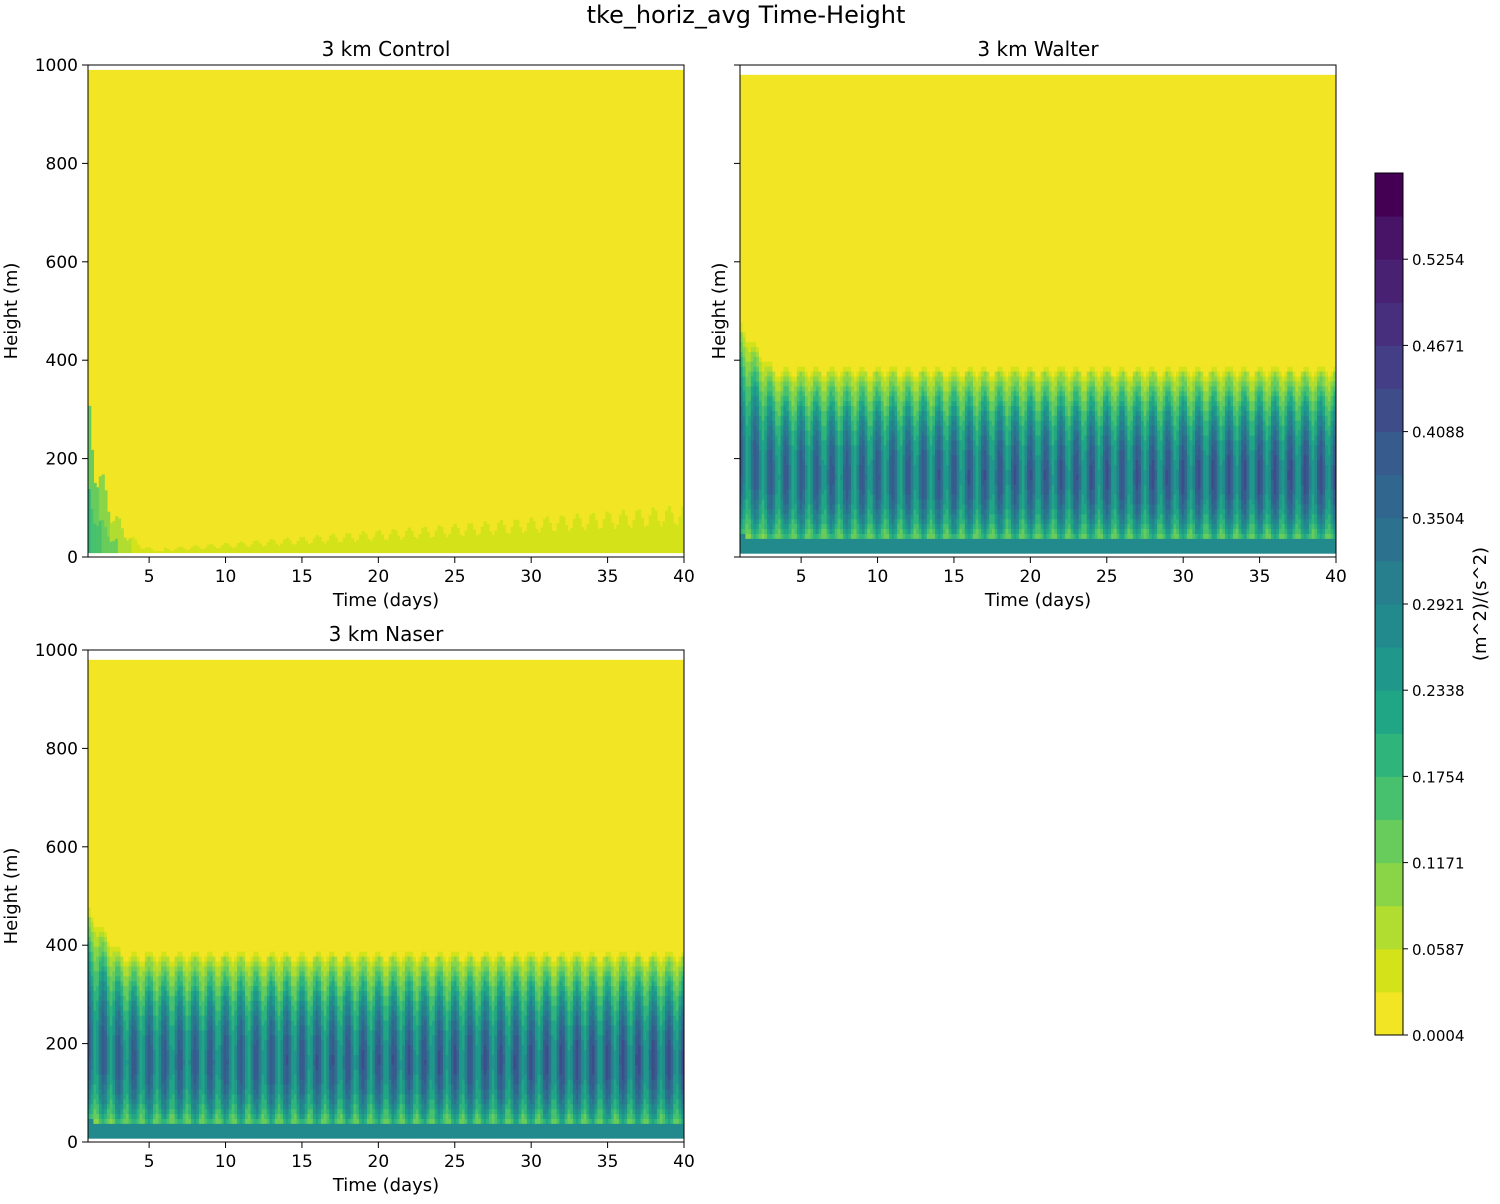 The height and width of the screenshot is (1204, 1500). What do you see at coordinates (62, 263) in the screenshot?
I see `y-tick-label: 600` at bounding box center [62, 263].